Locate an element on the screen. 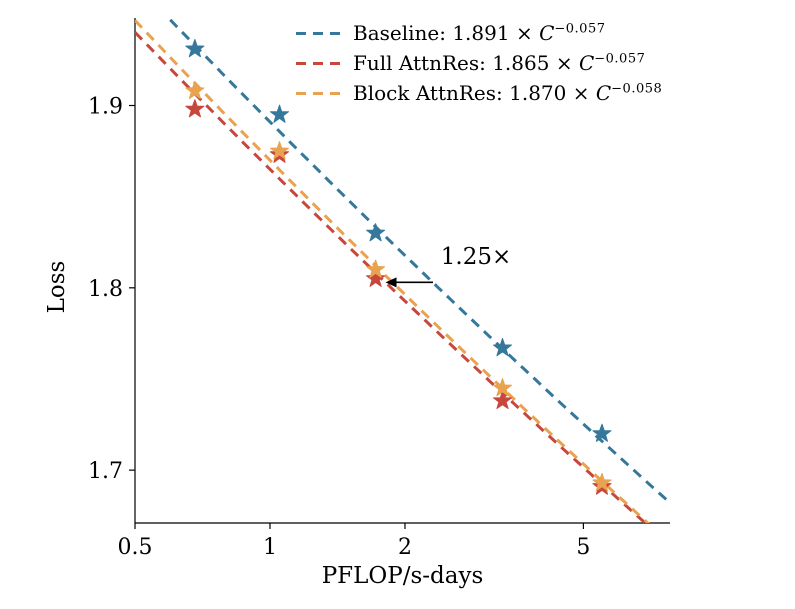 Image resolution: width=795 pixels, height=609 pixels. annotation-arrow-head is located at coordinates (391, 282).